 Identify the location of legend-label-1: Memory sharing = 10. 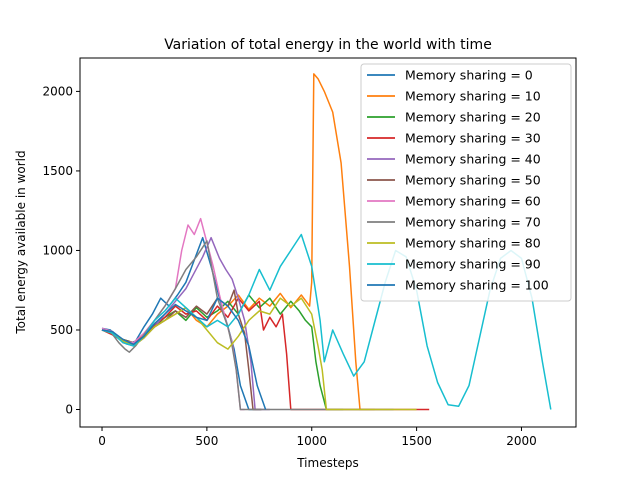
(473, 96).